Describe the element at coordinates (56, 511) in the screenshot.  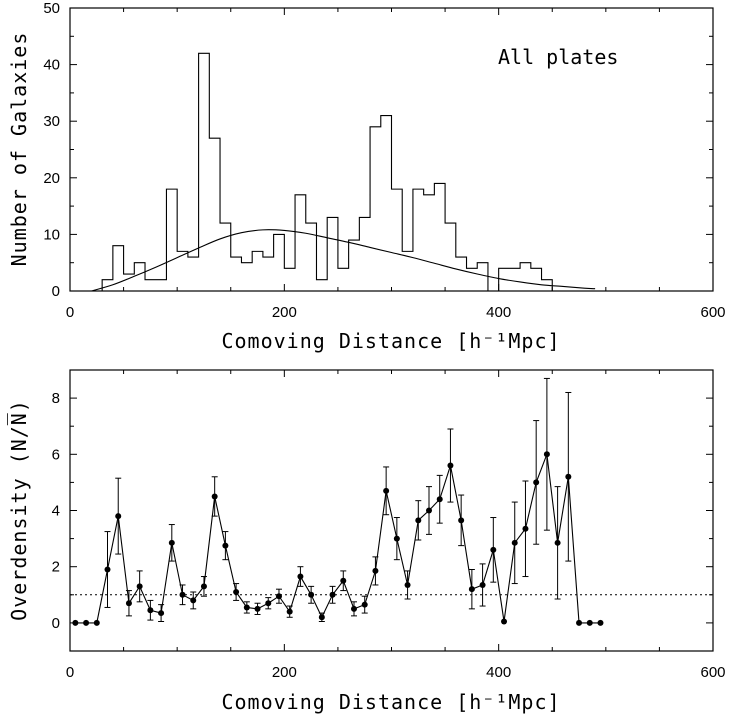
I see `bottom-y-tick-label: 4` at that location.